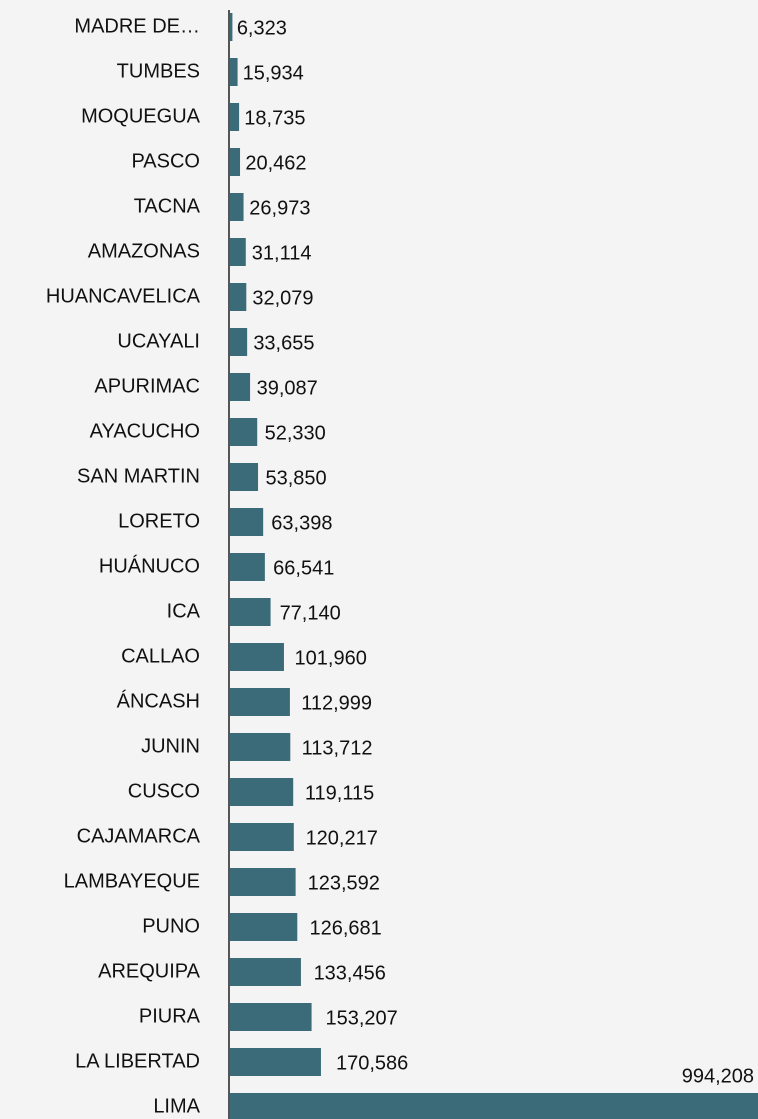  What do you see at coordinates (350, 973) in the screenshot?
I see `value-label: 133,456` at bounding box center [350, 973].